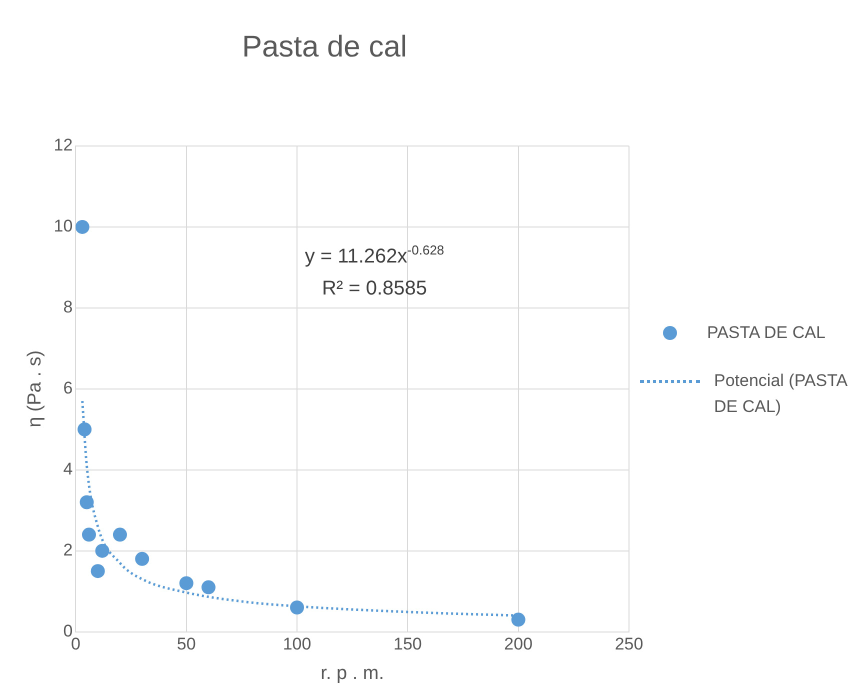 Image resolution: width=864 pixels, height=694 pixels. Describe the element at coordinates (63, 145) in the screenshot. I see `y-tick-label: 12` at that location.